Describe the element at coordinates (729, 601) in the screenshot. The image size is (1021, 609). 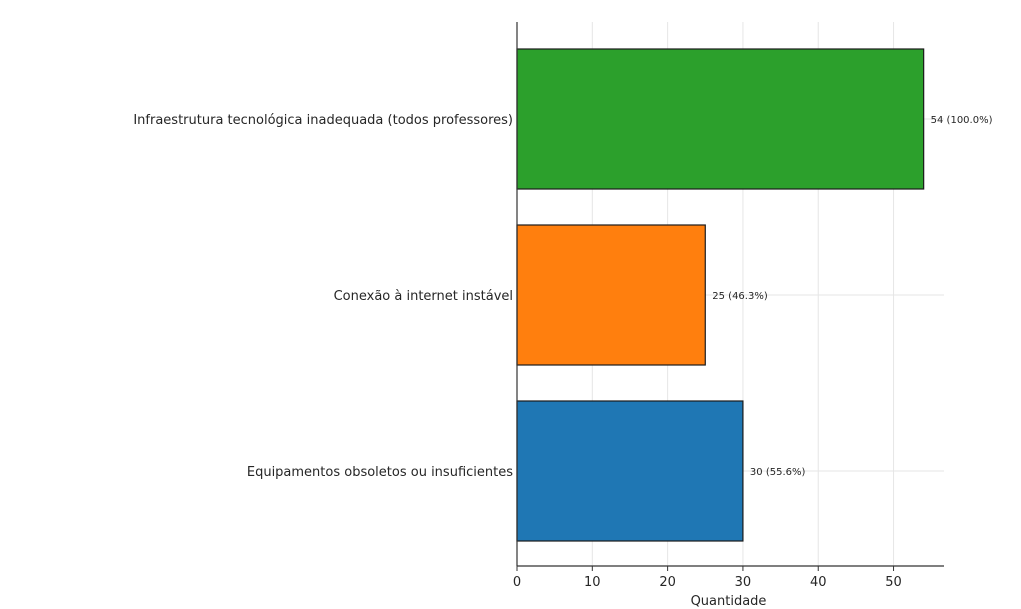
I see `x-axis-title: Quantidade` at that location.